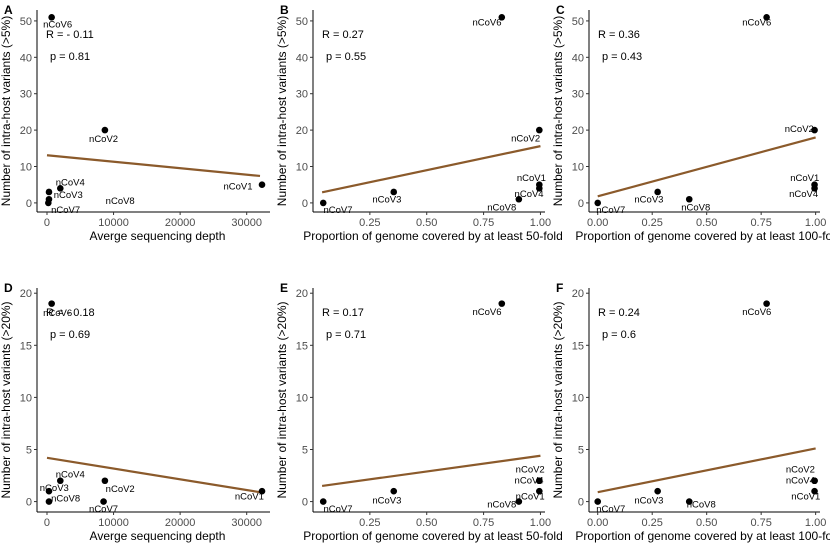 The image size is (830, 548). What do you see at coordinates (158, 236) in the screenshot?
I see `x-axis-label: Averge sequencing depth` at bounding box center [158, 236].